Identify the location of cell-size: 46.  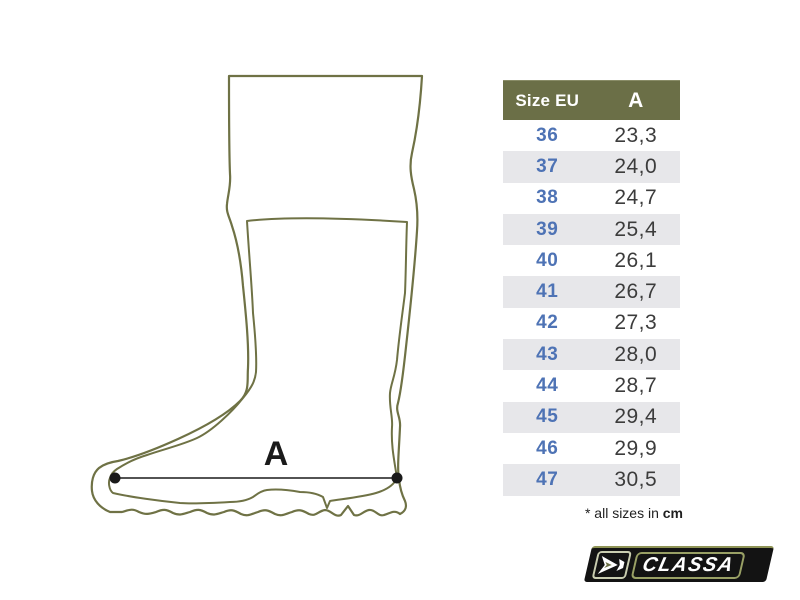
(547, 448).